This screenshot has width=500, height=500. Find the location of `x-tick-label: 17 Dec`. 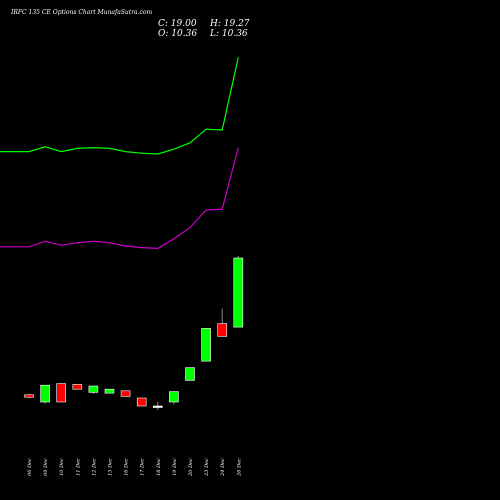

x-tick-label: 17 Dec is located at coordinates (143, 467).